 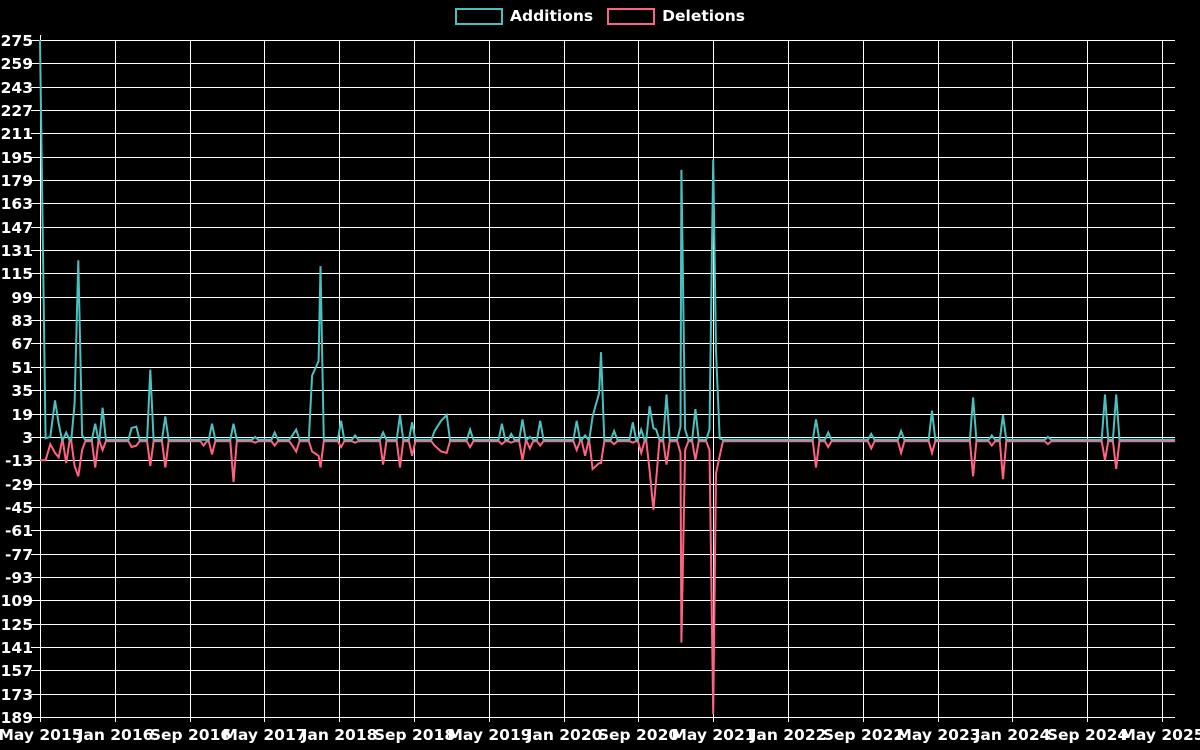 What do you see at coordinates (190, 735) in the screenshot?
I see `x-tick-label: Sep 2016` at bounding box center [190, 735].